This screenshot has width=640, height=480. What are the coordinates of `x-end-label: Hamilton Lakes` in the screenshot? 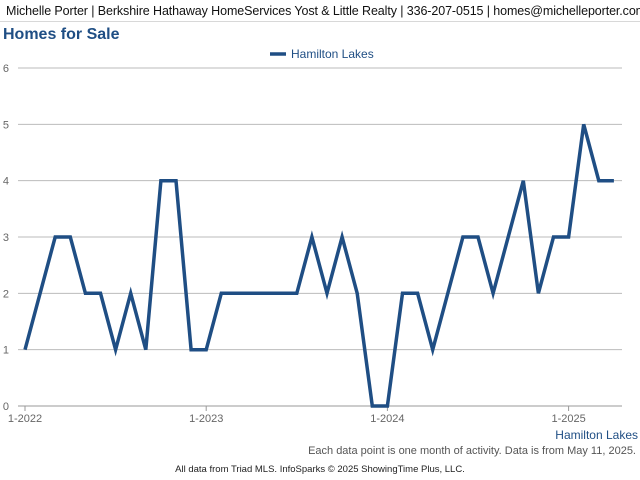 It's located at (596, 435).